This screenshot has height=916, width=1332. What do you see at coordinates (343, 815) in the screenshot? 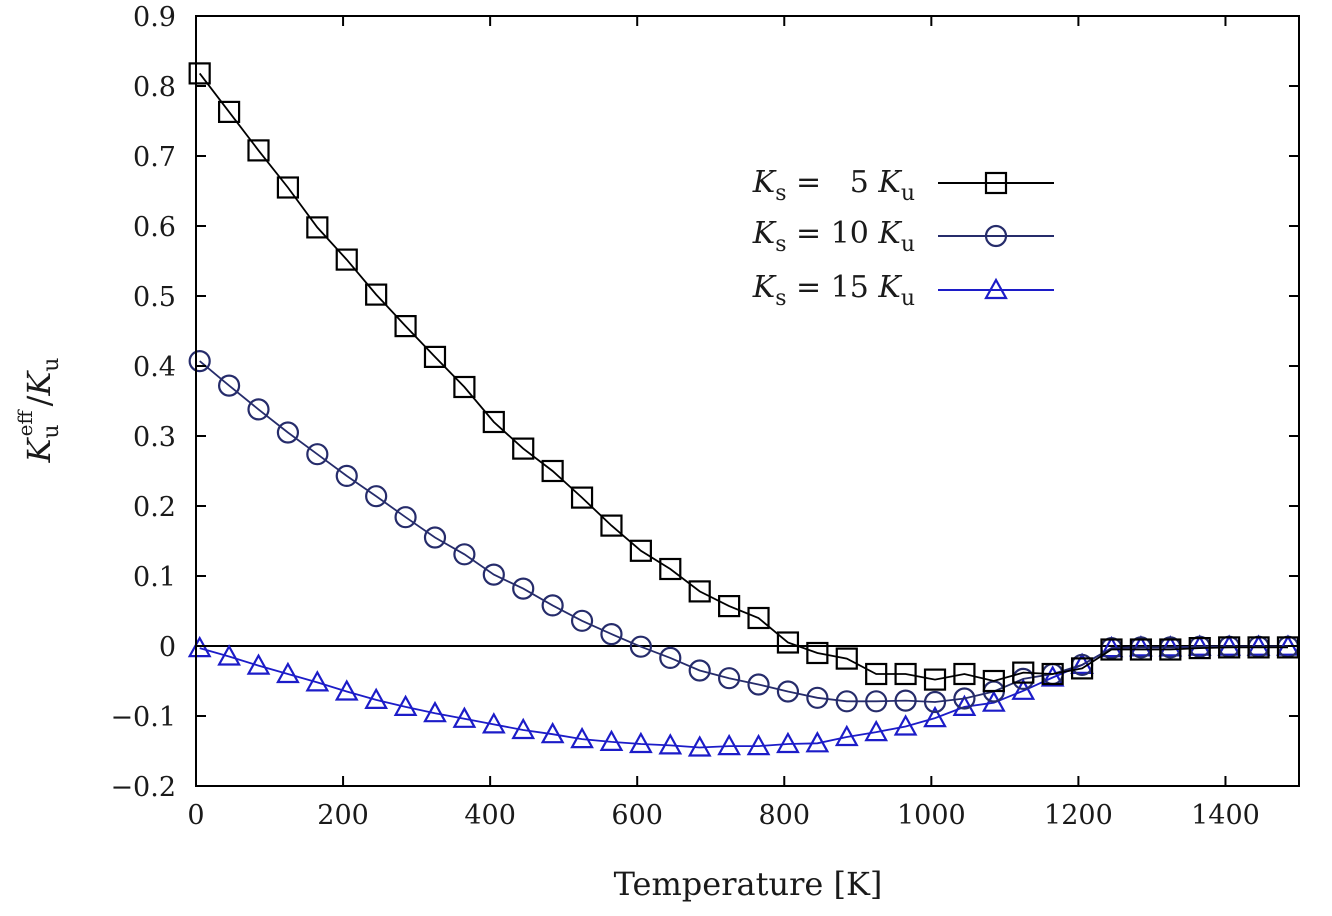
I see `x-tick-label: 200` at bounding box center [343, 815].